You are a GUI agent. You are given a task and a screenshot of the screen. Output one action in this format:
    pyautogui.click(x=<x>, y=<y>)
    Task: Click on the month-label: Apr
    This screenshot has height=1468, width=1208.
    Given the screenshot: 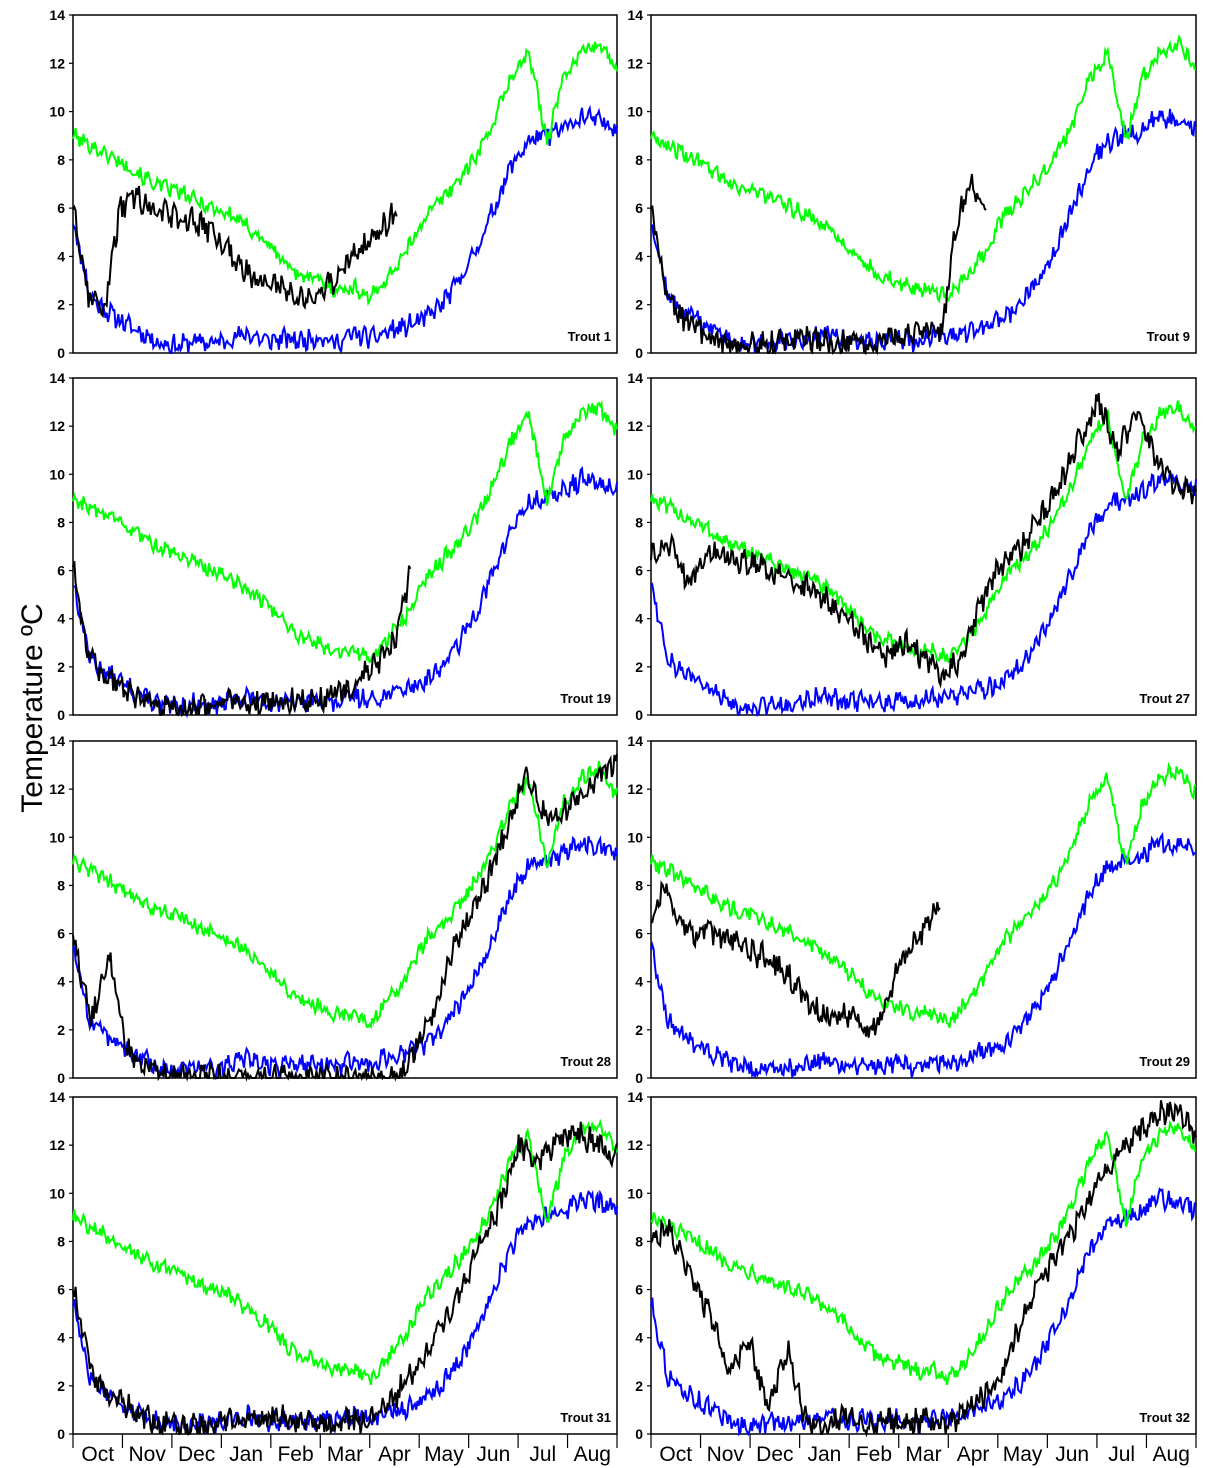 What is the action you would take?
    pyautogui.click(x=394, y=1454)
    